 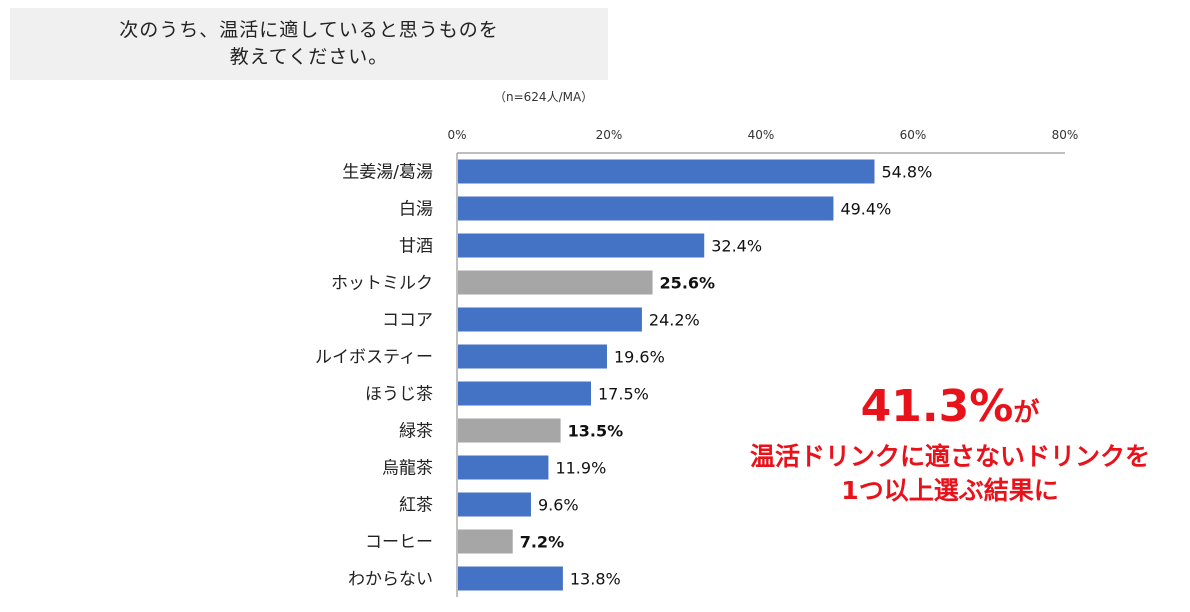 I want to click on data-label: 49.4%, so click(x=865, y=209).